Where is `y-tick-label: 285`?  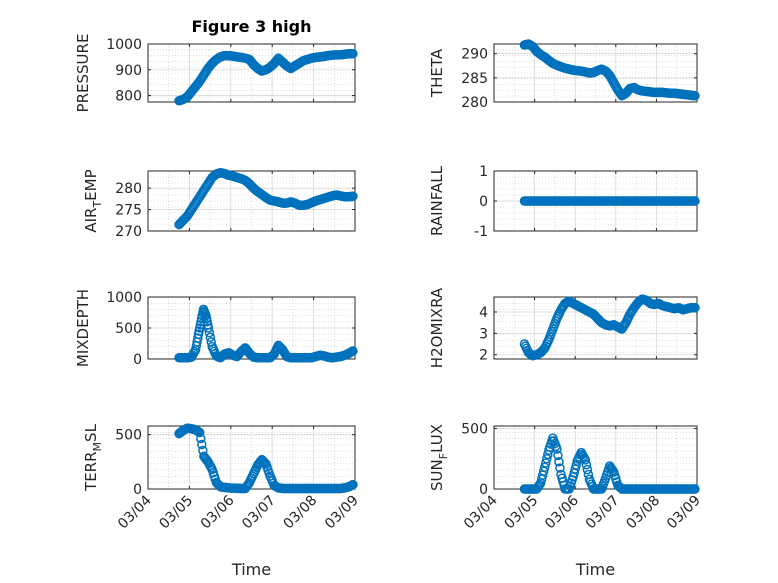 y-tick-label: 285 is located at coordinates (474, 79).